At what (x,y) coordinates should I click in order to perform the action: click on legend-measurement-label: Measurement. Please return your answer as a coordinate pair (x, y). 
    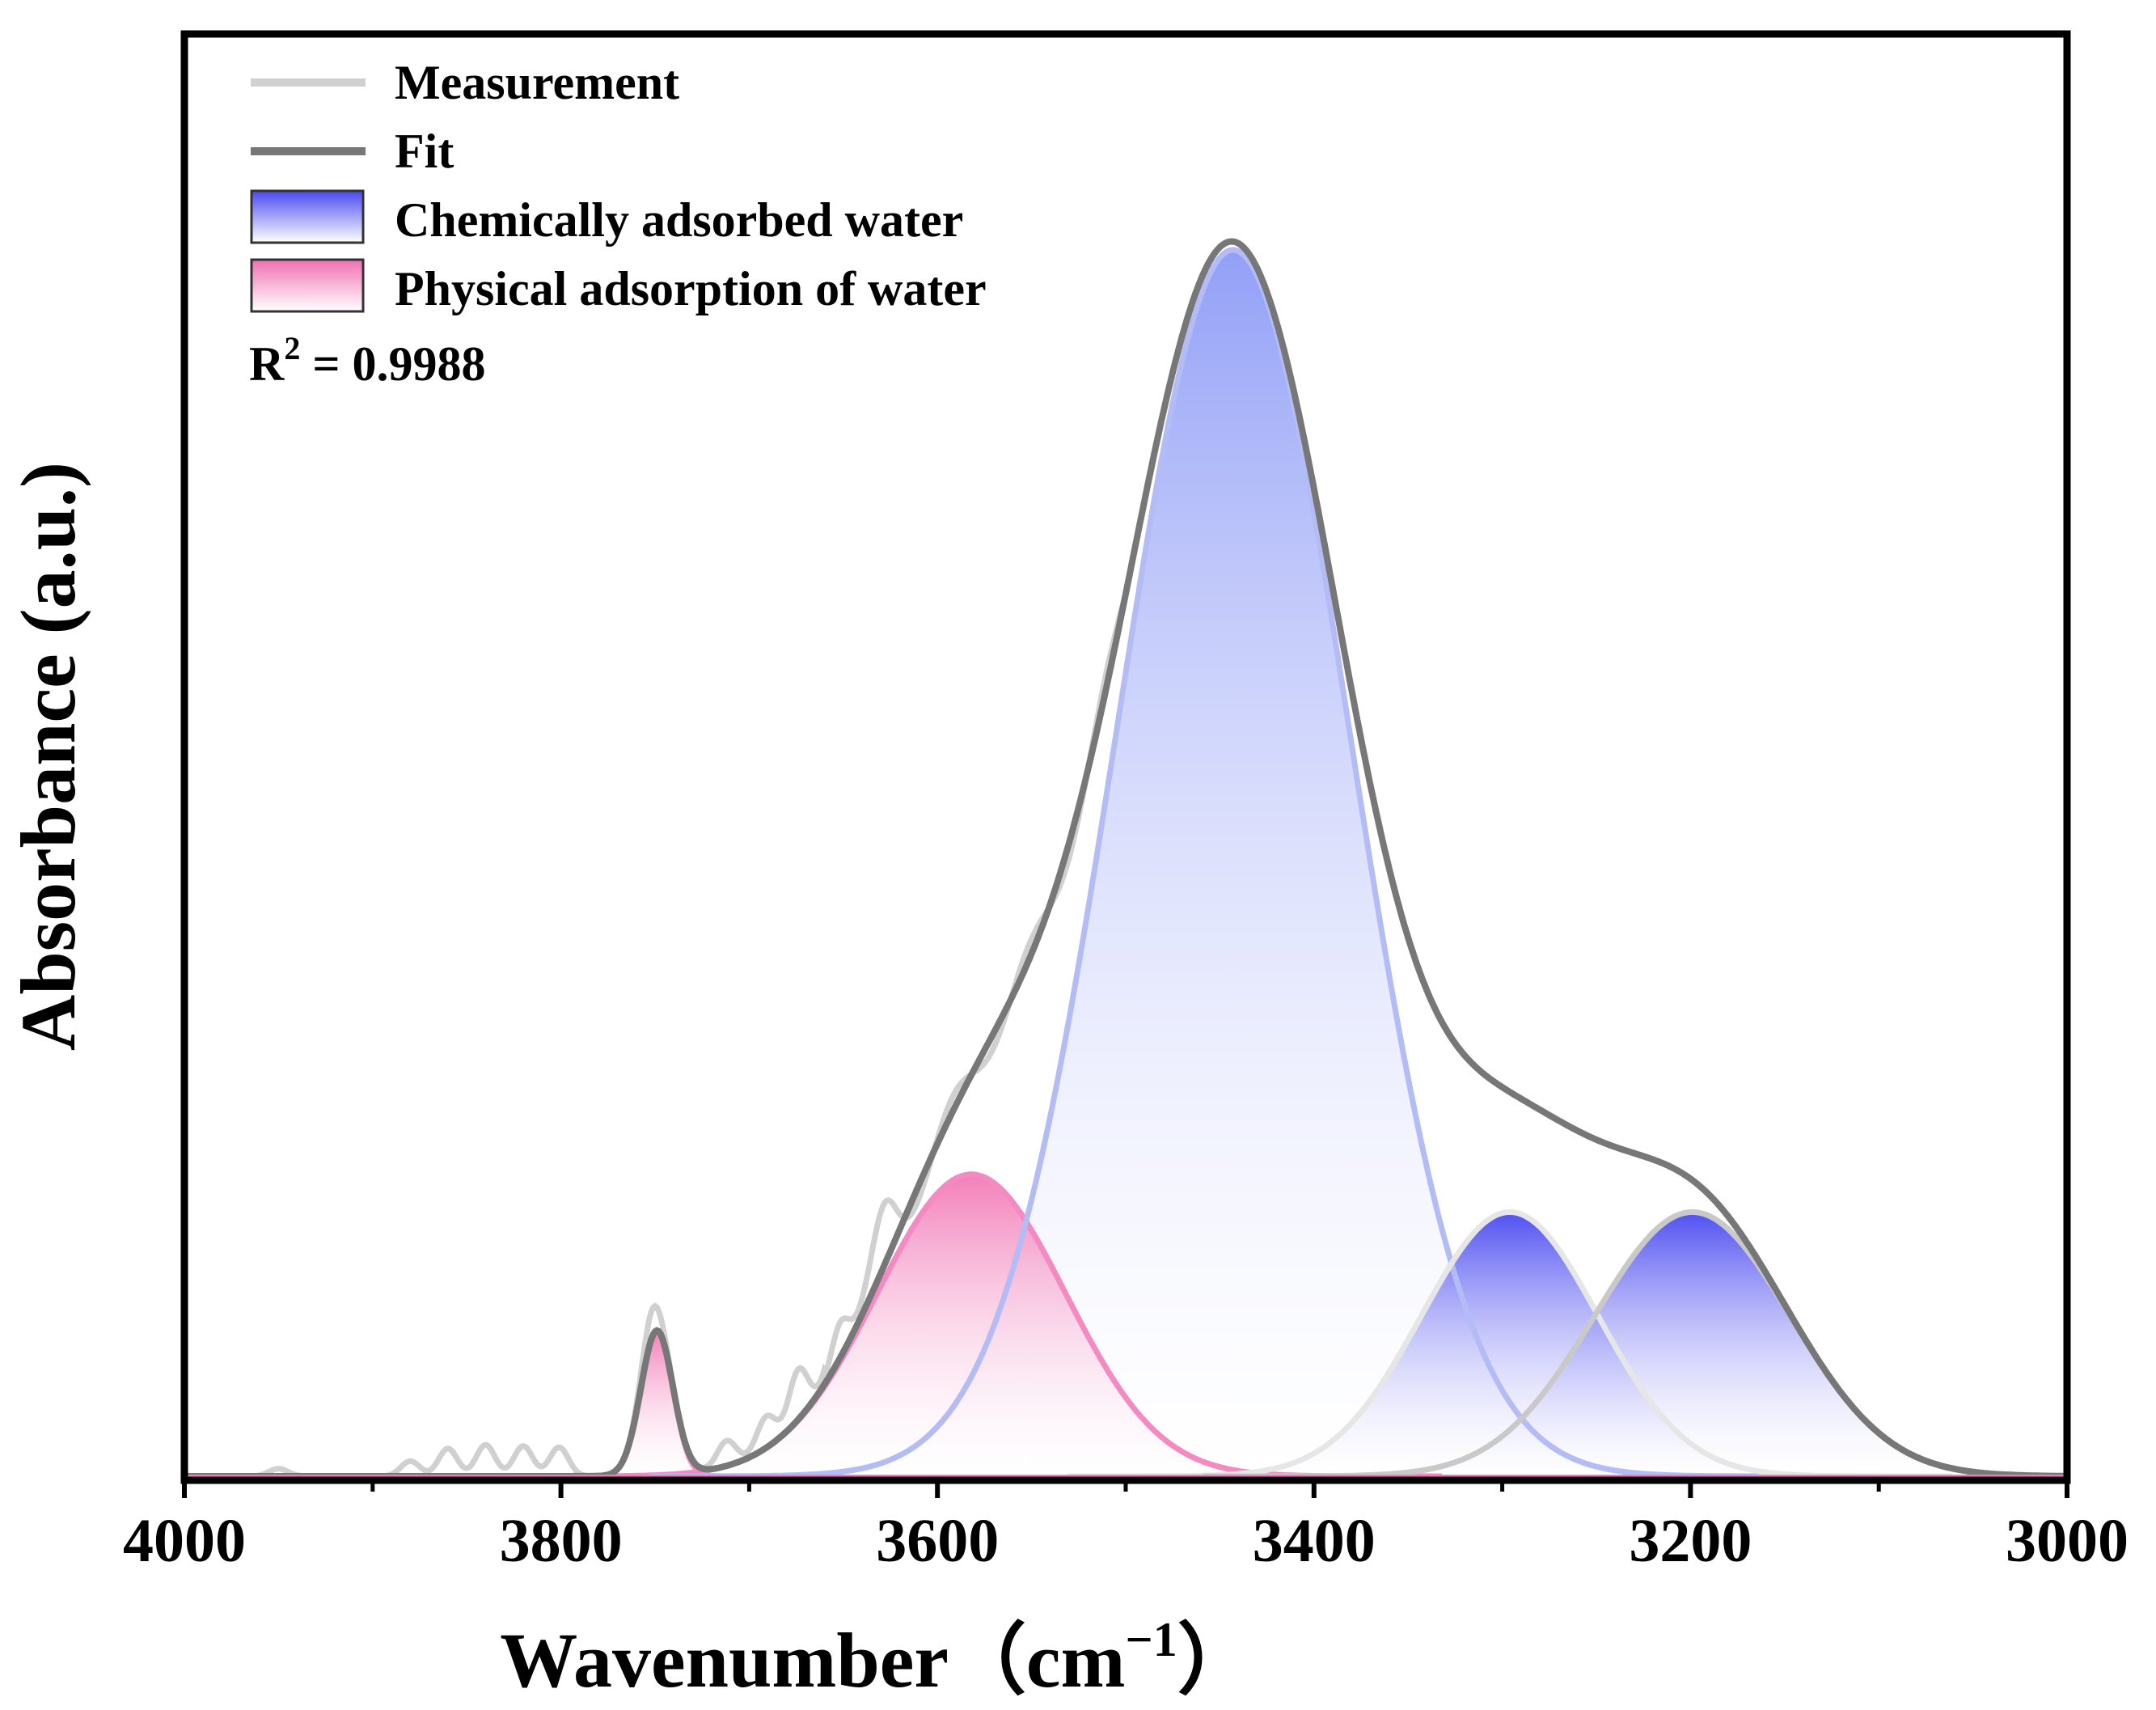
    Looking at the image, I should click on (537, 82).